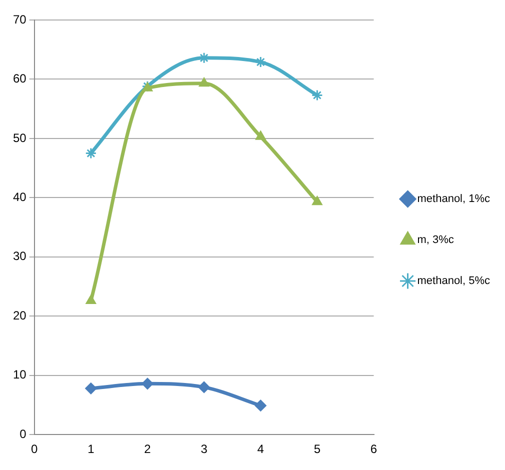 The width and height of the screenshot is (505, 470). Describe the element at coordinates (19, 79) in the screenshot. I see `y-tick-label: 60` at that location.